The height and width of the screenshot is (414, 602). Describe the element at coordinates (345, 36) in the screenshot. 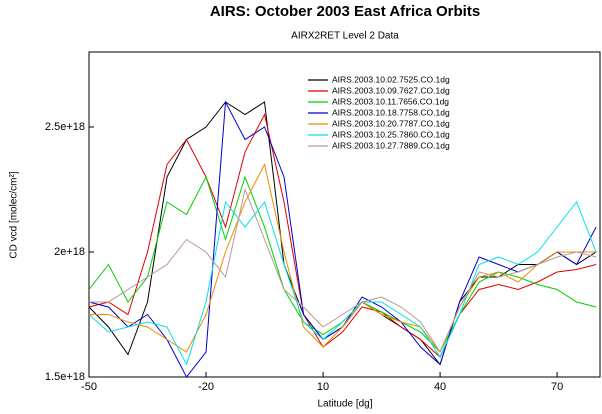

I see `chart-subtitle: AIRX2RET Level 2 Data` at that location.